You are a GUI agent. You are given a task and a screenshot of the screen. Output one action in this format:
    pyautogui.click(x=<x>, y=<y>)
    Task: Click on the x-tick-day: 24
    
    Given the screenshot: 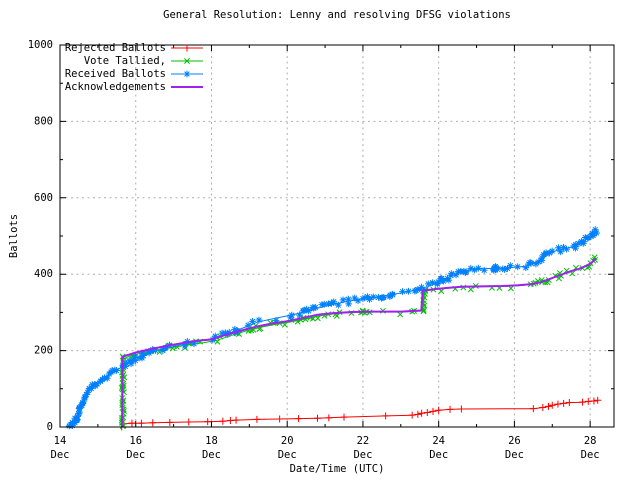 What is the action you would take?
    pyautogui.click(x=438, y=441)
    